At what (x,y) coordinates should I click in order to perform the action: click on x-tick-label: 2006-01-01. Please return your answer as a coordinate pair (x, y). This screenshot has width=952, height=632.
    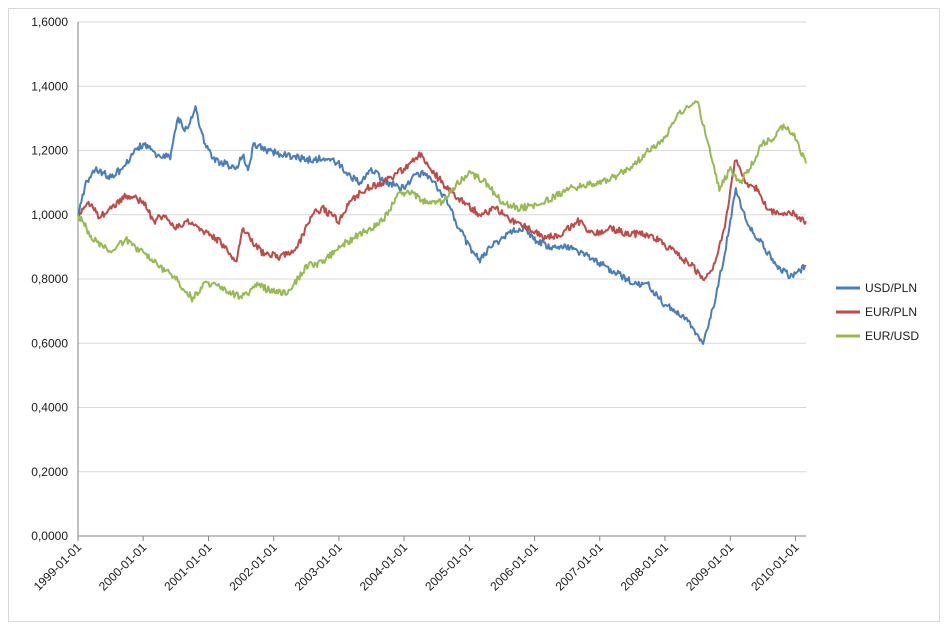
    Looking at the image, I should click on (514, 567).